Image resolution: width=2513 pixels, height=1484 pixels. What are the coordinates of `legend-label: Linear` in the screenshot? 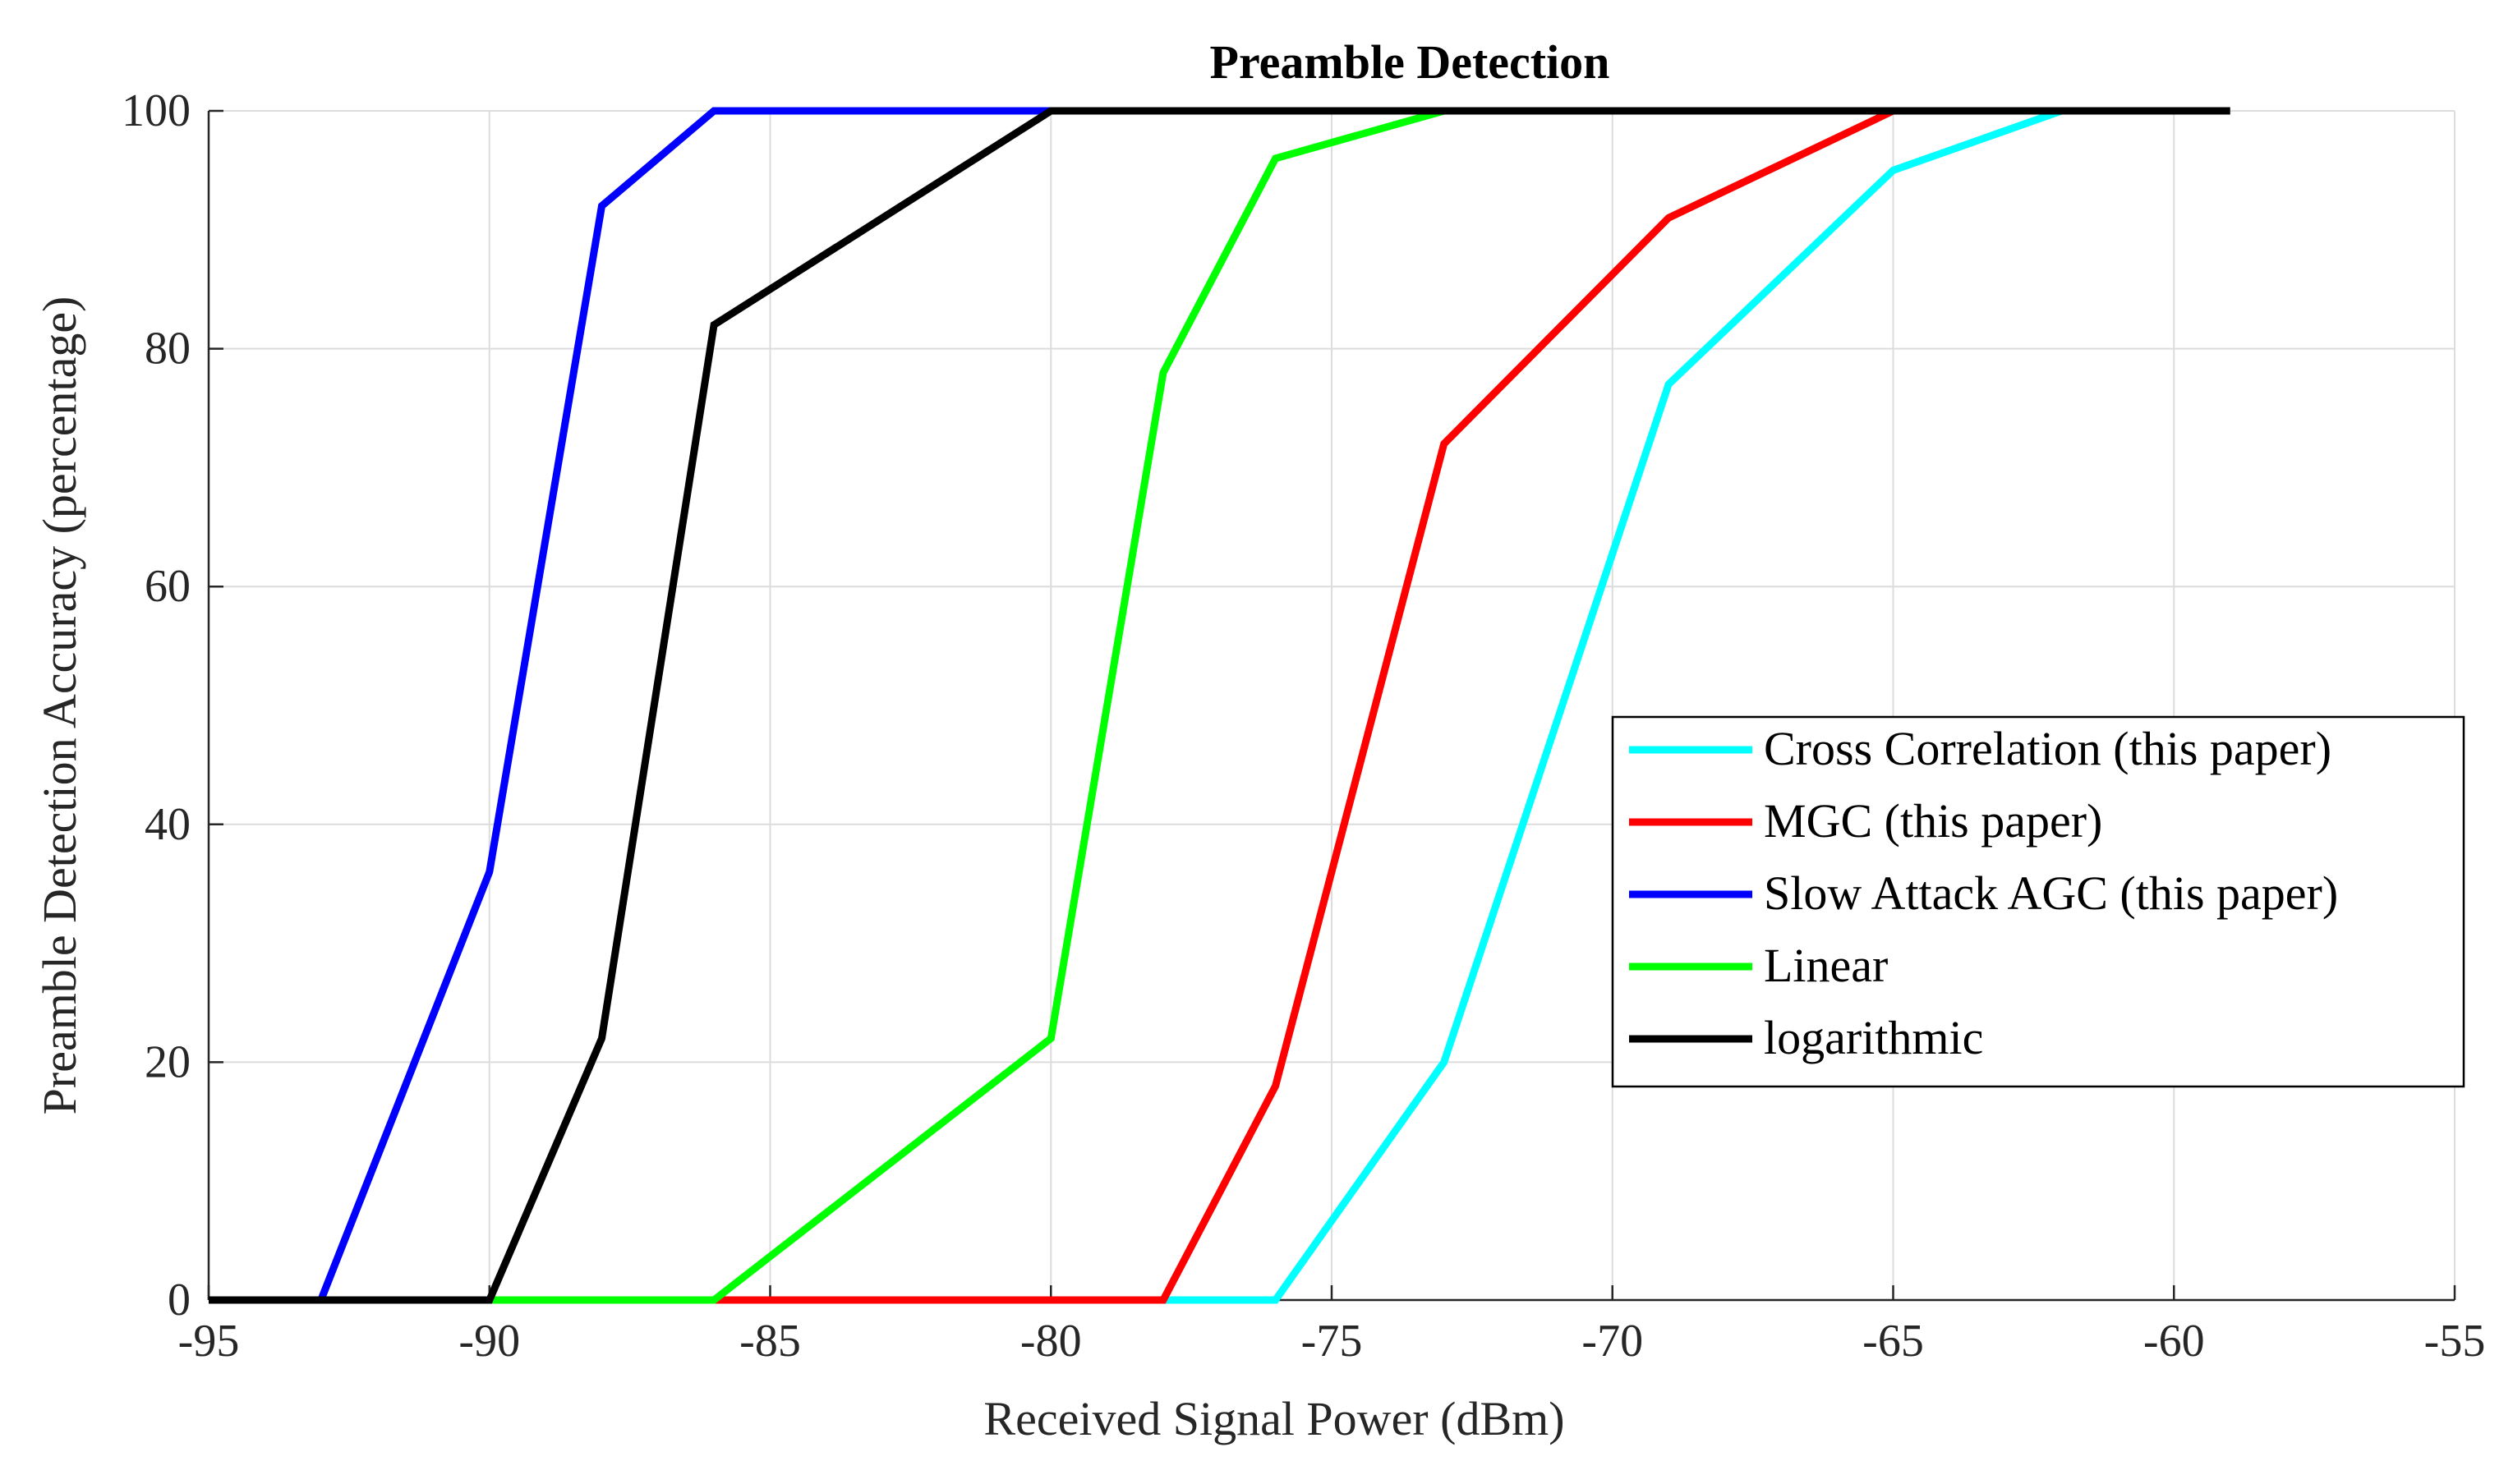 It's located at (1826, 966).